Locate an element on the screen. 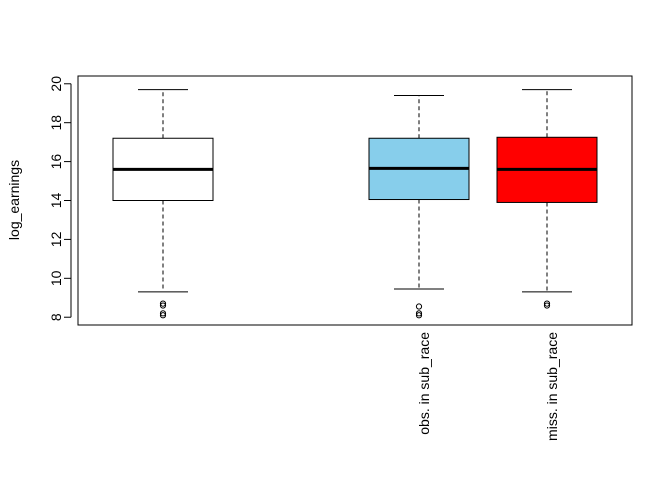 Image resolution: width=672 pixels, height=480 pixels. y-tick-label: 12 is located at coordinates (56, 239).